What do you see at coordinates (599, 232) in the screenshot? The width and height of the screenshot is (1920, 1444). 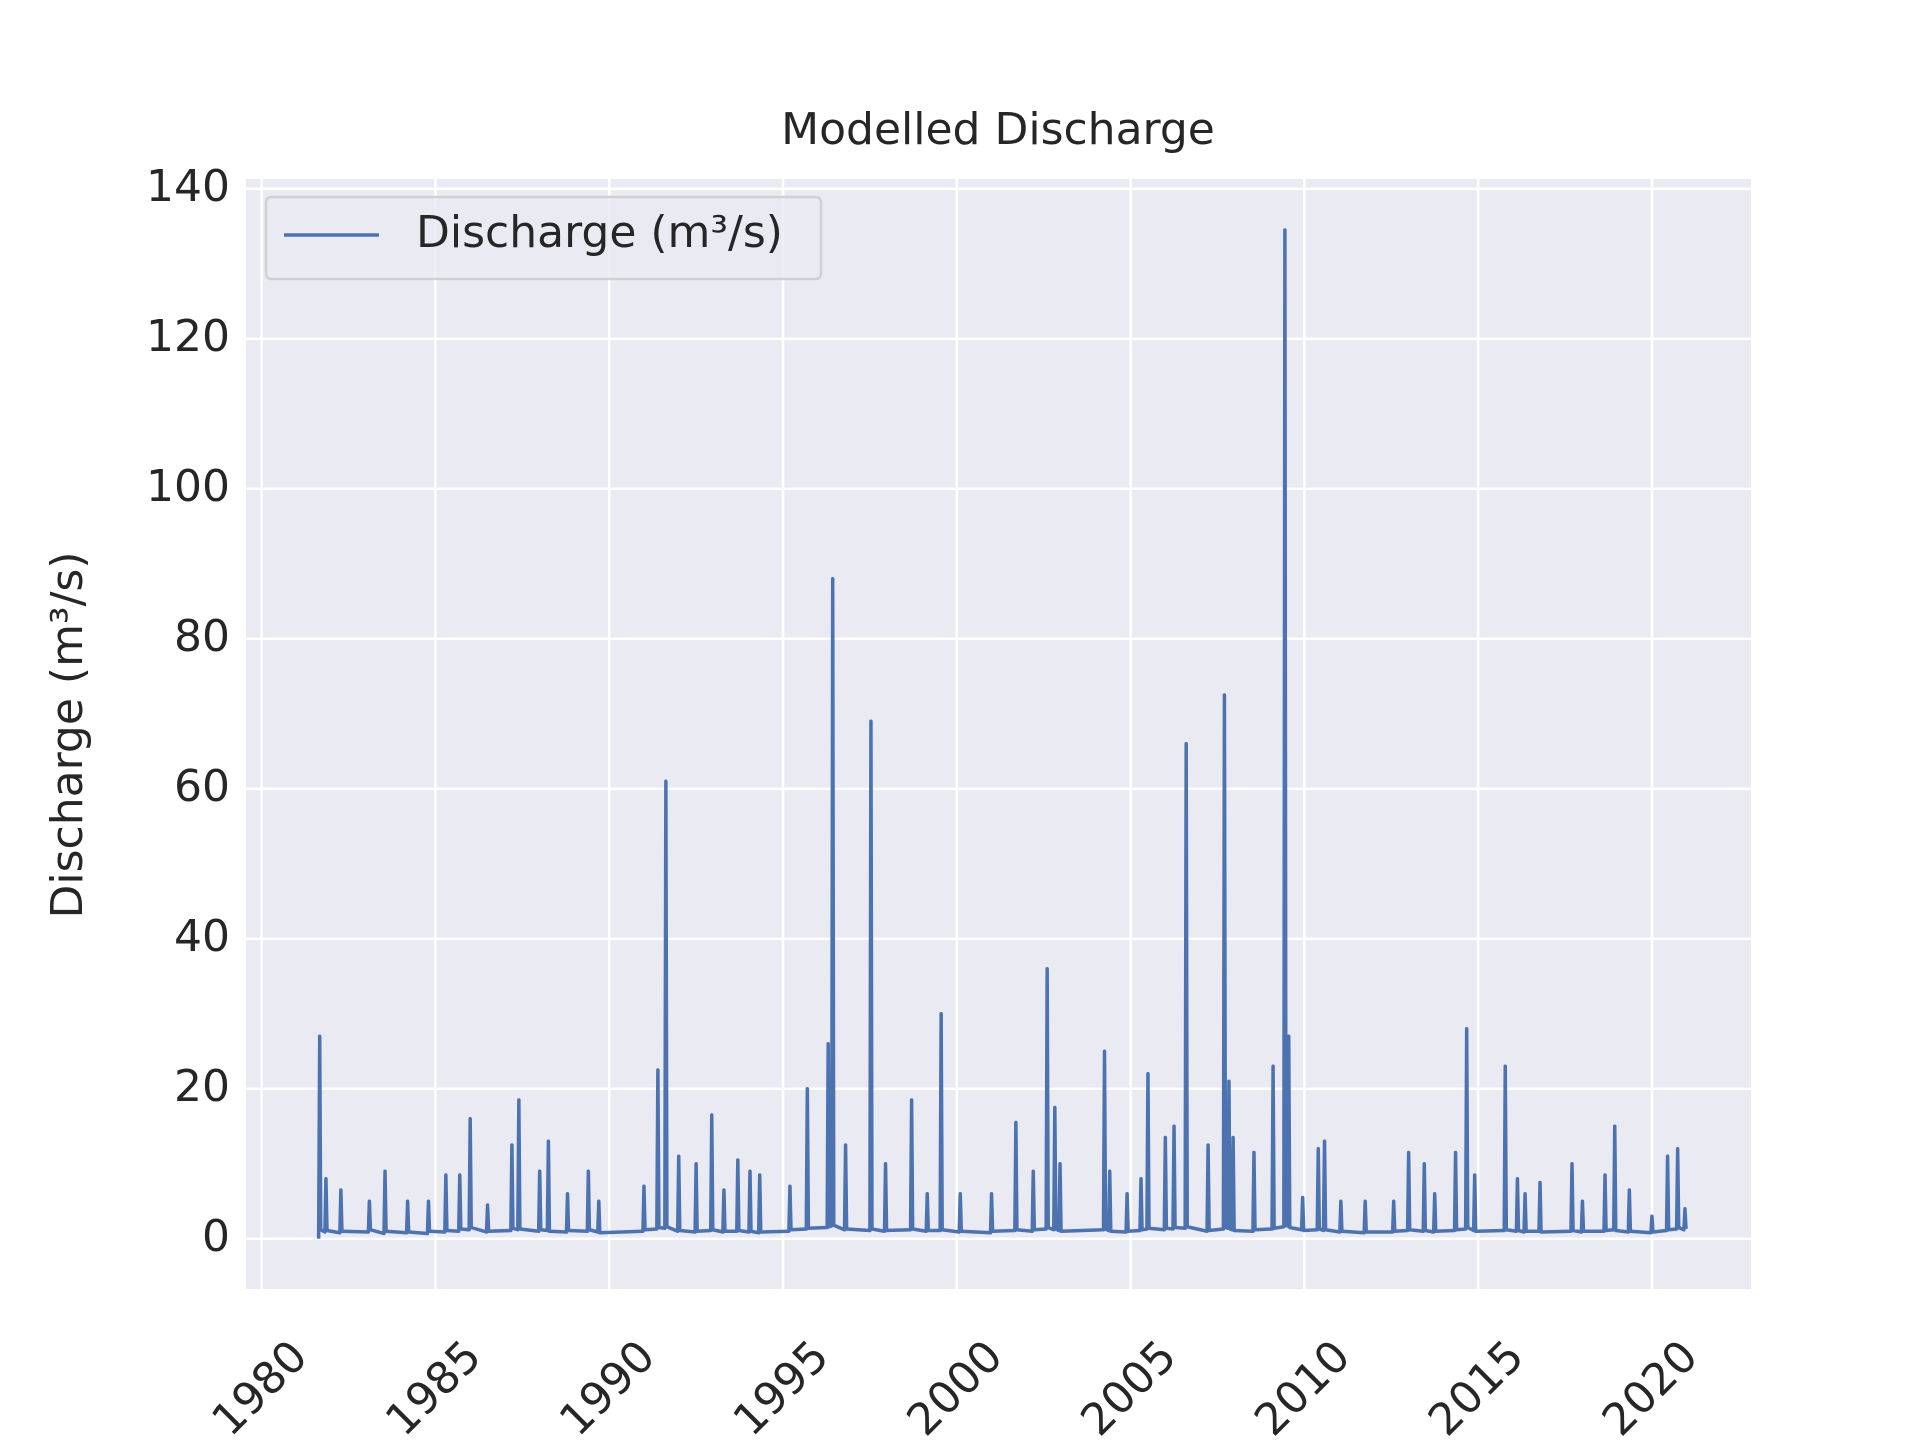 I see `legend-label: Discharge (m³/s)` at bounding box center [599, 232].